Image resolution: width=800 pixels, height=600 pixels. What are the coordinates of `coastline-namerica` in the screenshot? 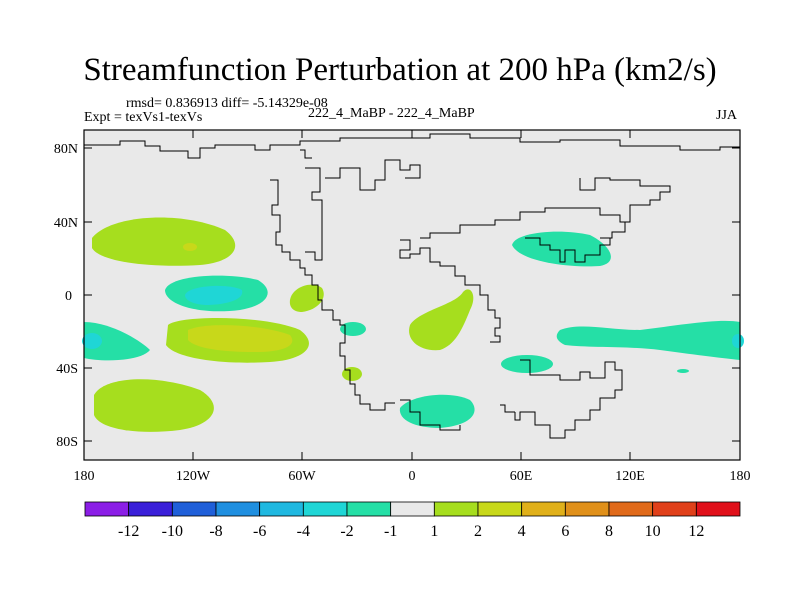 It's located at (301, 245).